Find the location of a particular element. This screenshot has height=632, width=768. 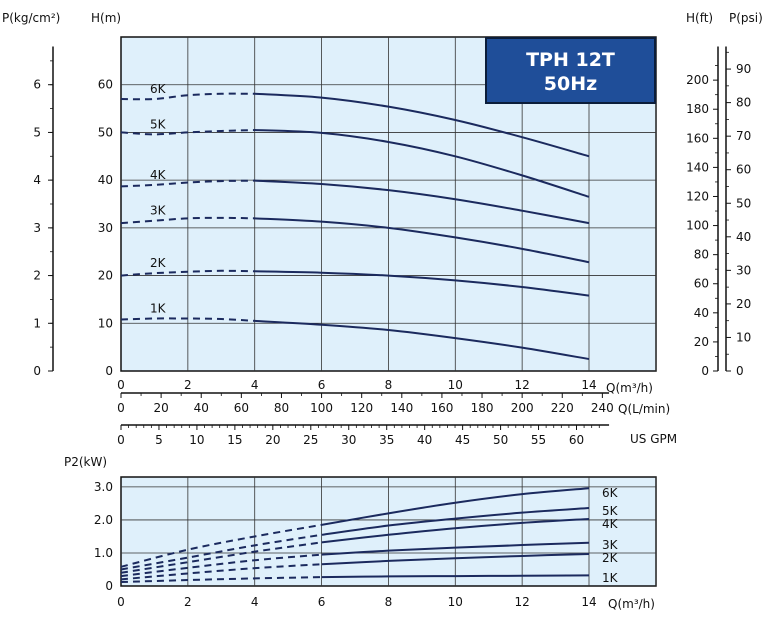

head-series-label: 3K is located at coordinates (158, 211).